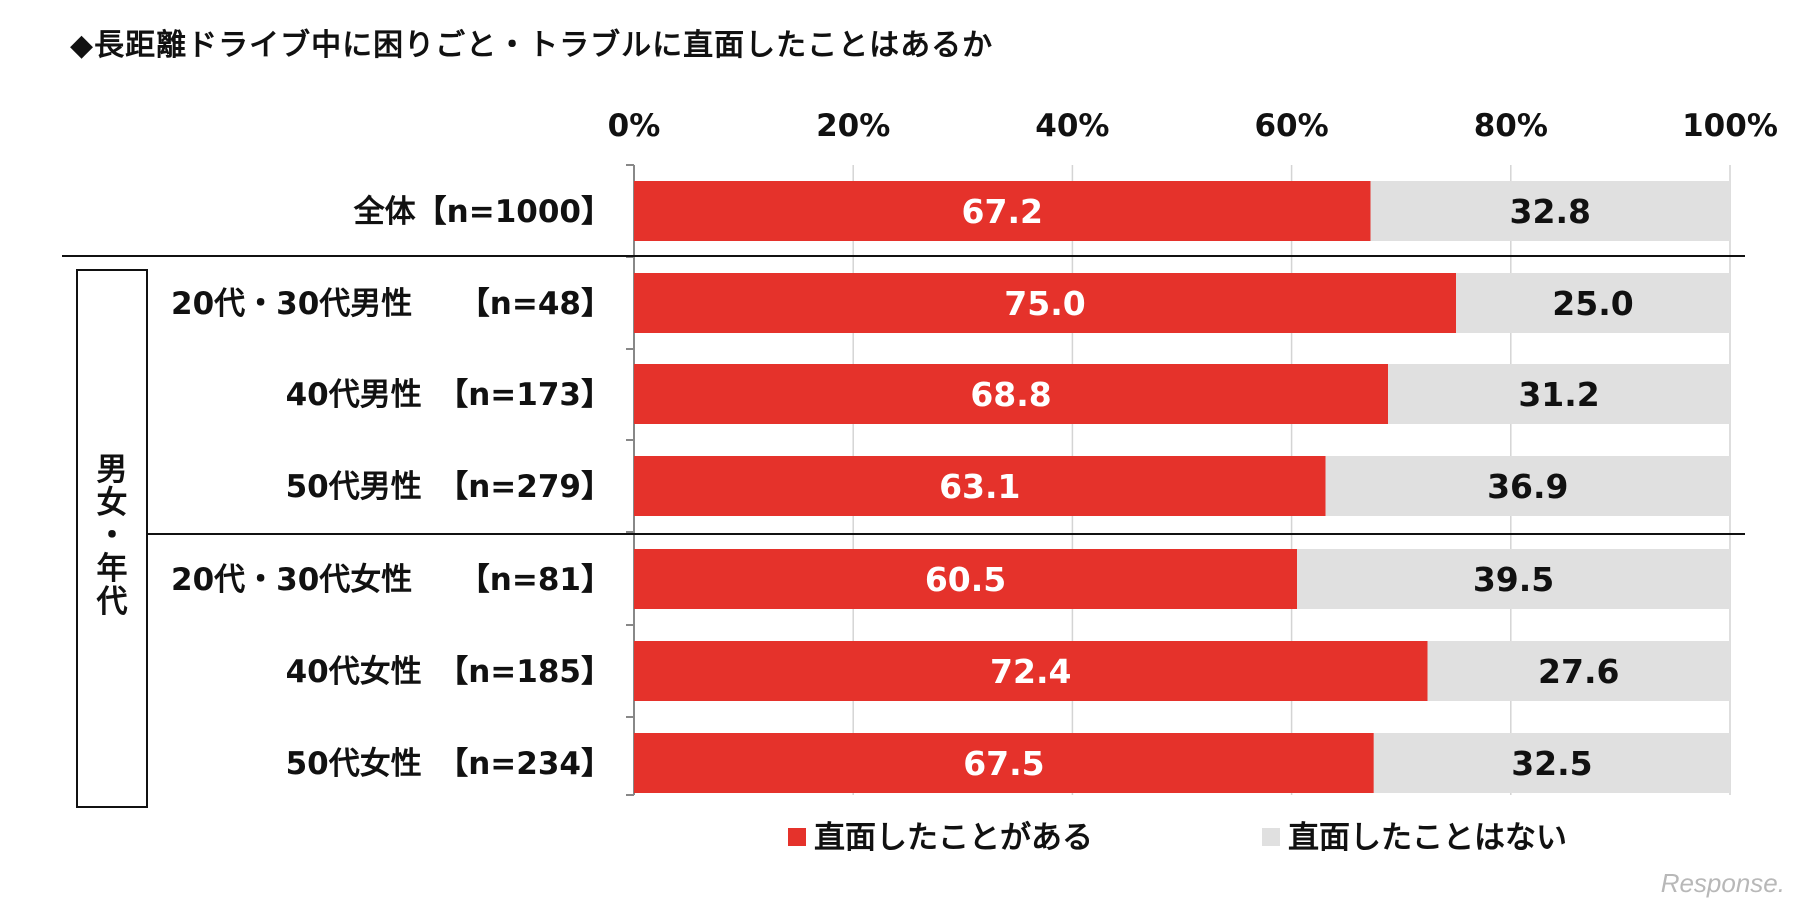  Describe the element at coordinates (112, 470) in the screenshot. I see `group-label-char: 男` at that location.